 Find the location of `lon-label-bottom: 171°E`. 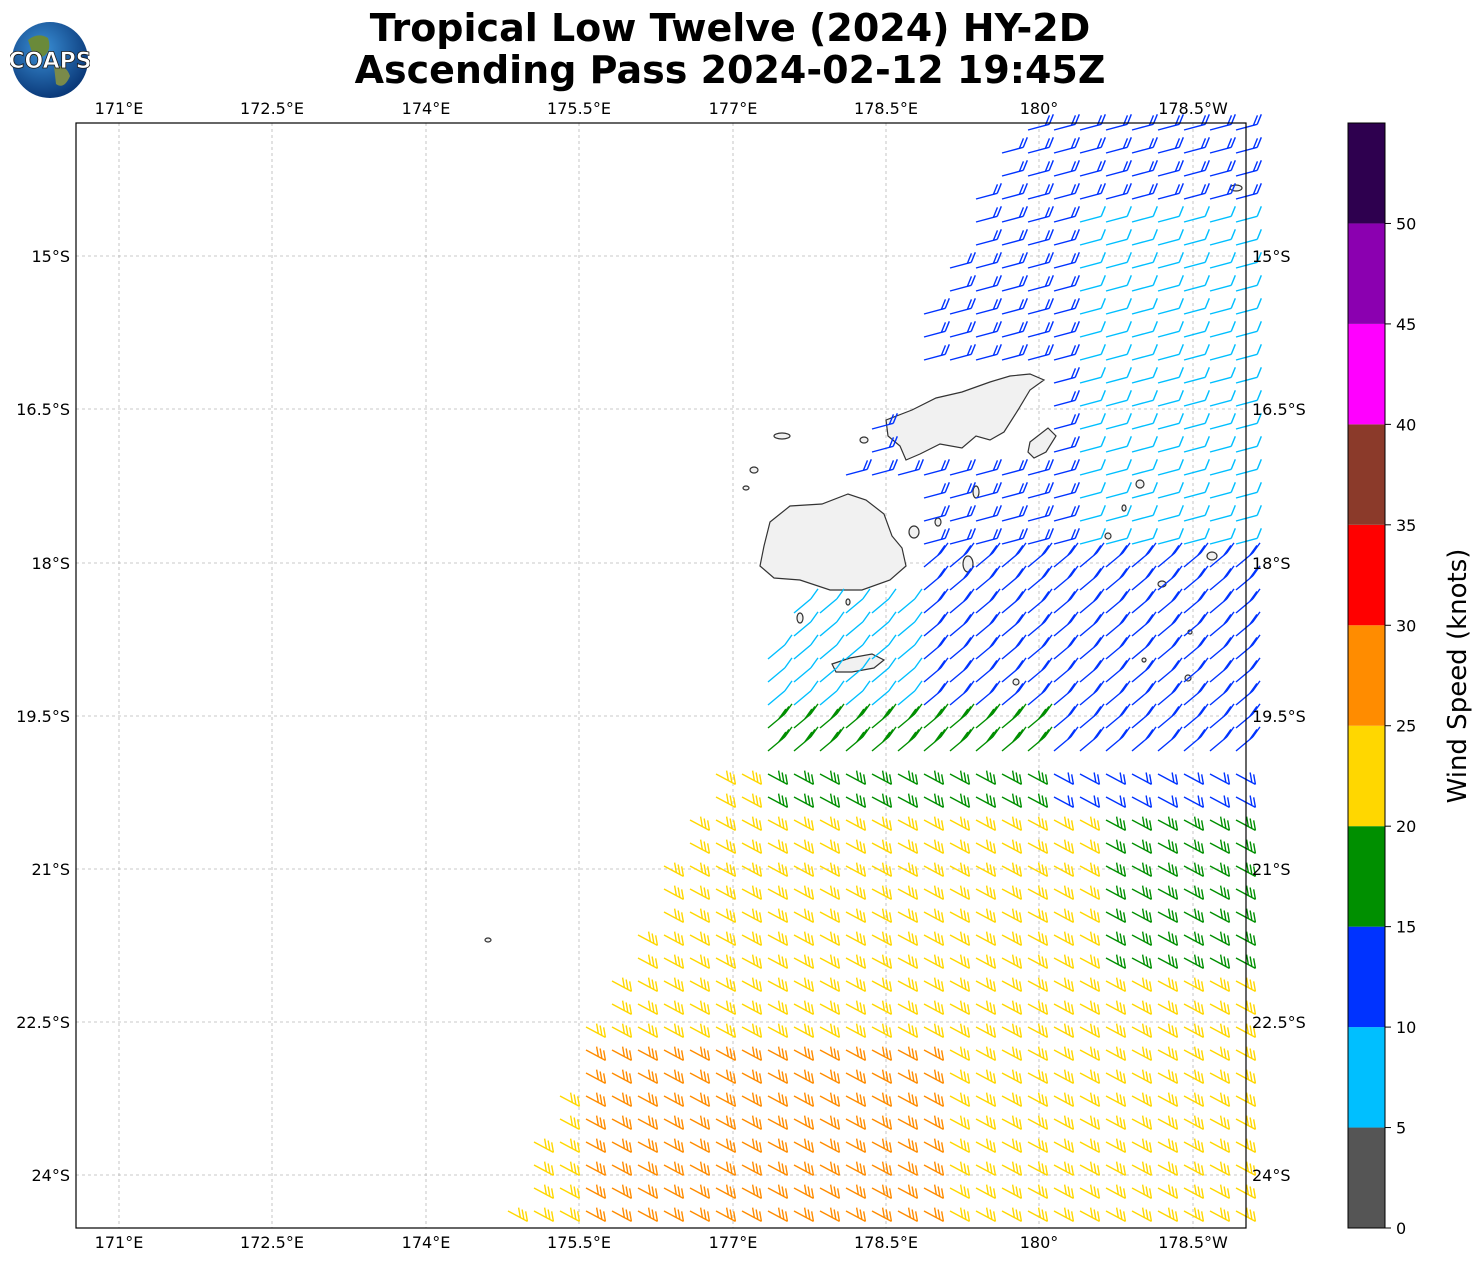

lon-label-bottom: 171°E is located at coordinates (119, 1242).